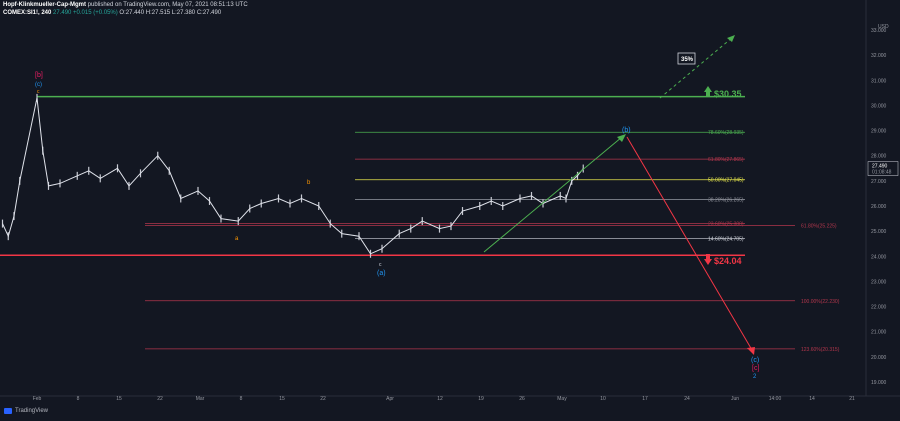 This screenshot has height=421, width=900. Describe the element at coordinates (879, 182) in the screenshot. I see `y-tick-label: 27.000` at that location.